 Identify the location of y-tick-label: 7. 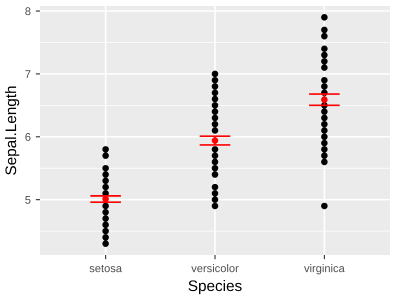
(27, 74).